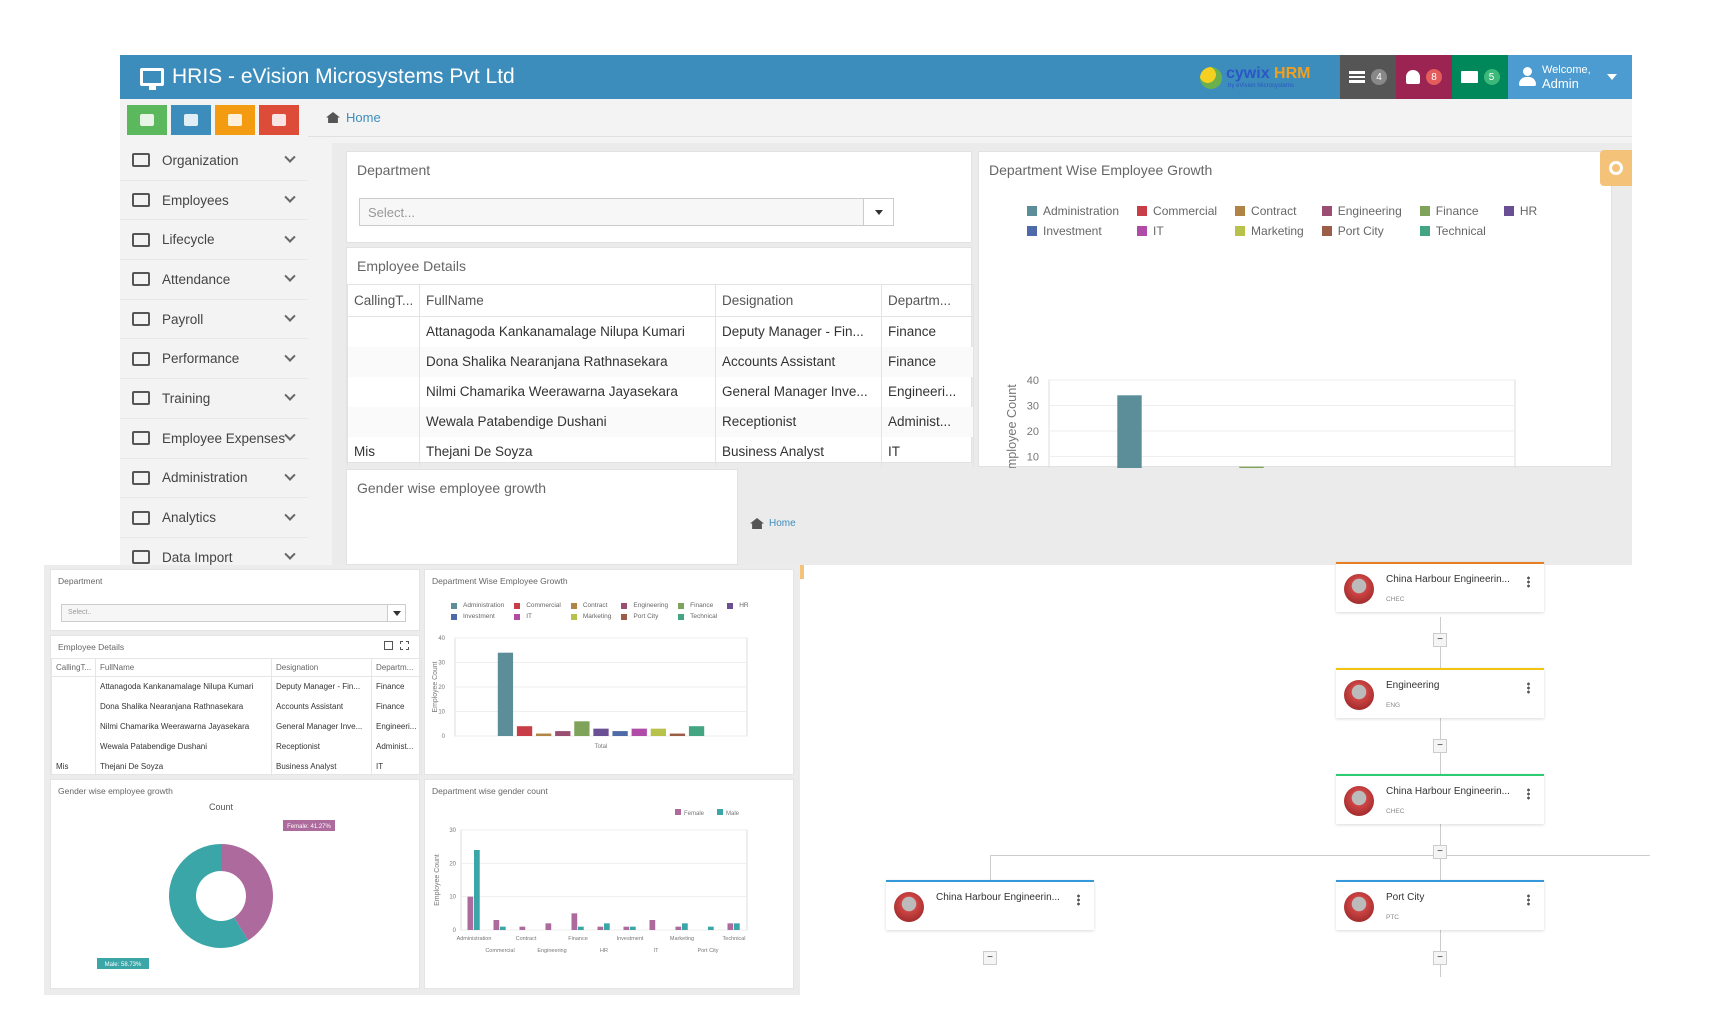 Image resolution: width=1728 pixels, height=1018 pixels. What do you see at coordinates (563, 733) in the screenshot?
I see `bar-engineering` at bounding box center [563, 733].